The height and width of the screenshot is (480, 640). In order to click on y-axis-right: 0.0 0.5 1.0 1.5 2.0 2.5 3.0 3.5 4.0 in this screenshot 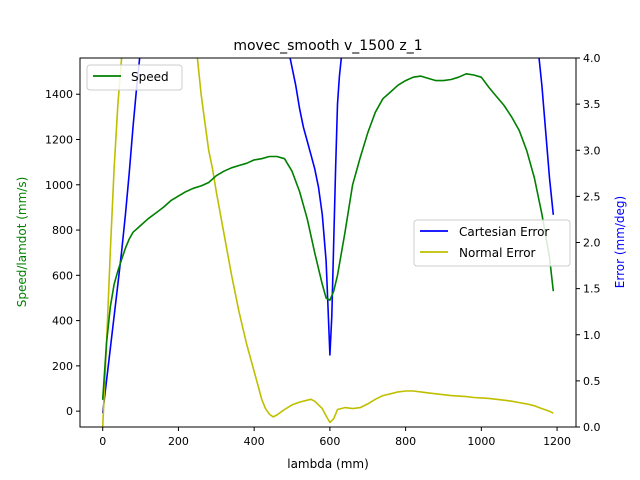, I will do `click(588, 243)`.